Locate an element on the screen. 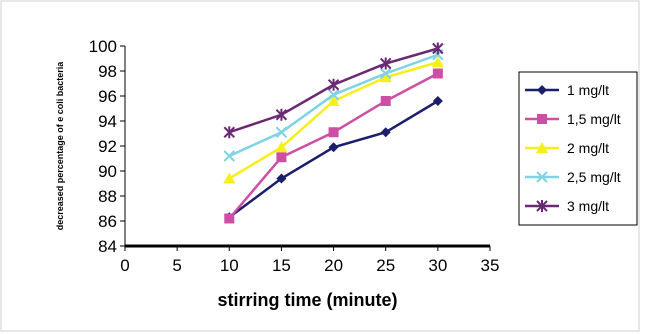 This screenshot has width=646, height=334. y-tick-label: 86 is located at coordinates (107, 221).